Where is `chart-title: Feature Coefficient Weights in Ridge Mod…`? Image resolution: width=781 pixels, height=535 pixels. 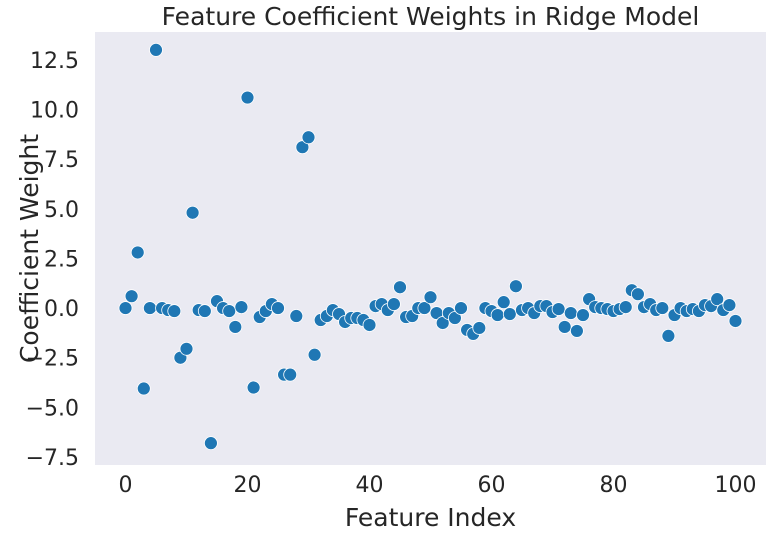
chart-title: Feature Coefficient Weights in Ridge Mod… is located at coordinates (431, 16).